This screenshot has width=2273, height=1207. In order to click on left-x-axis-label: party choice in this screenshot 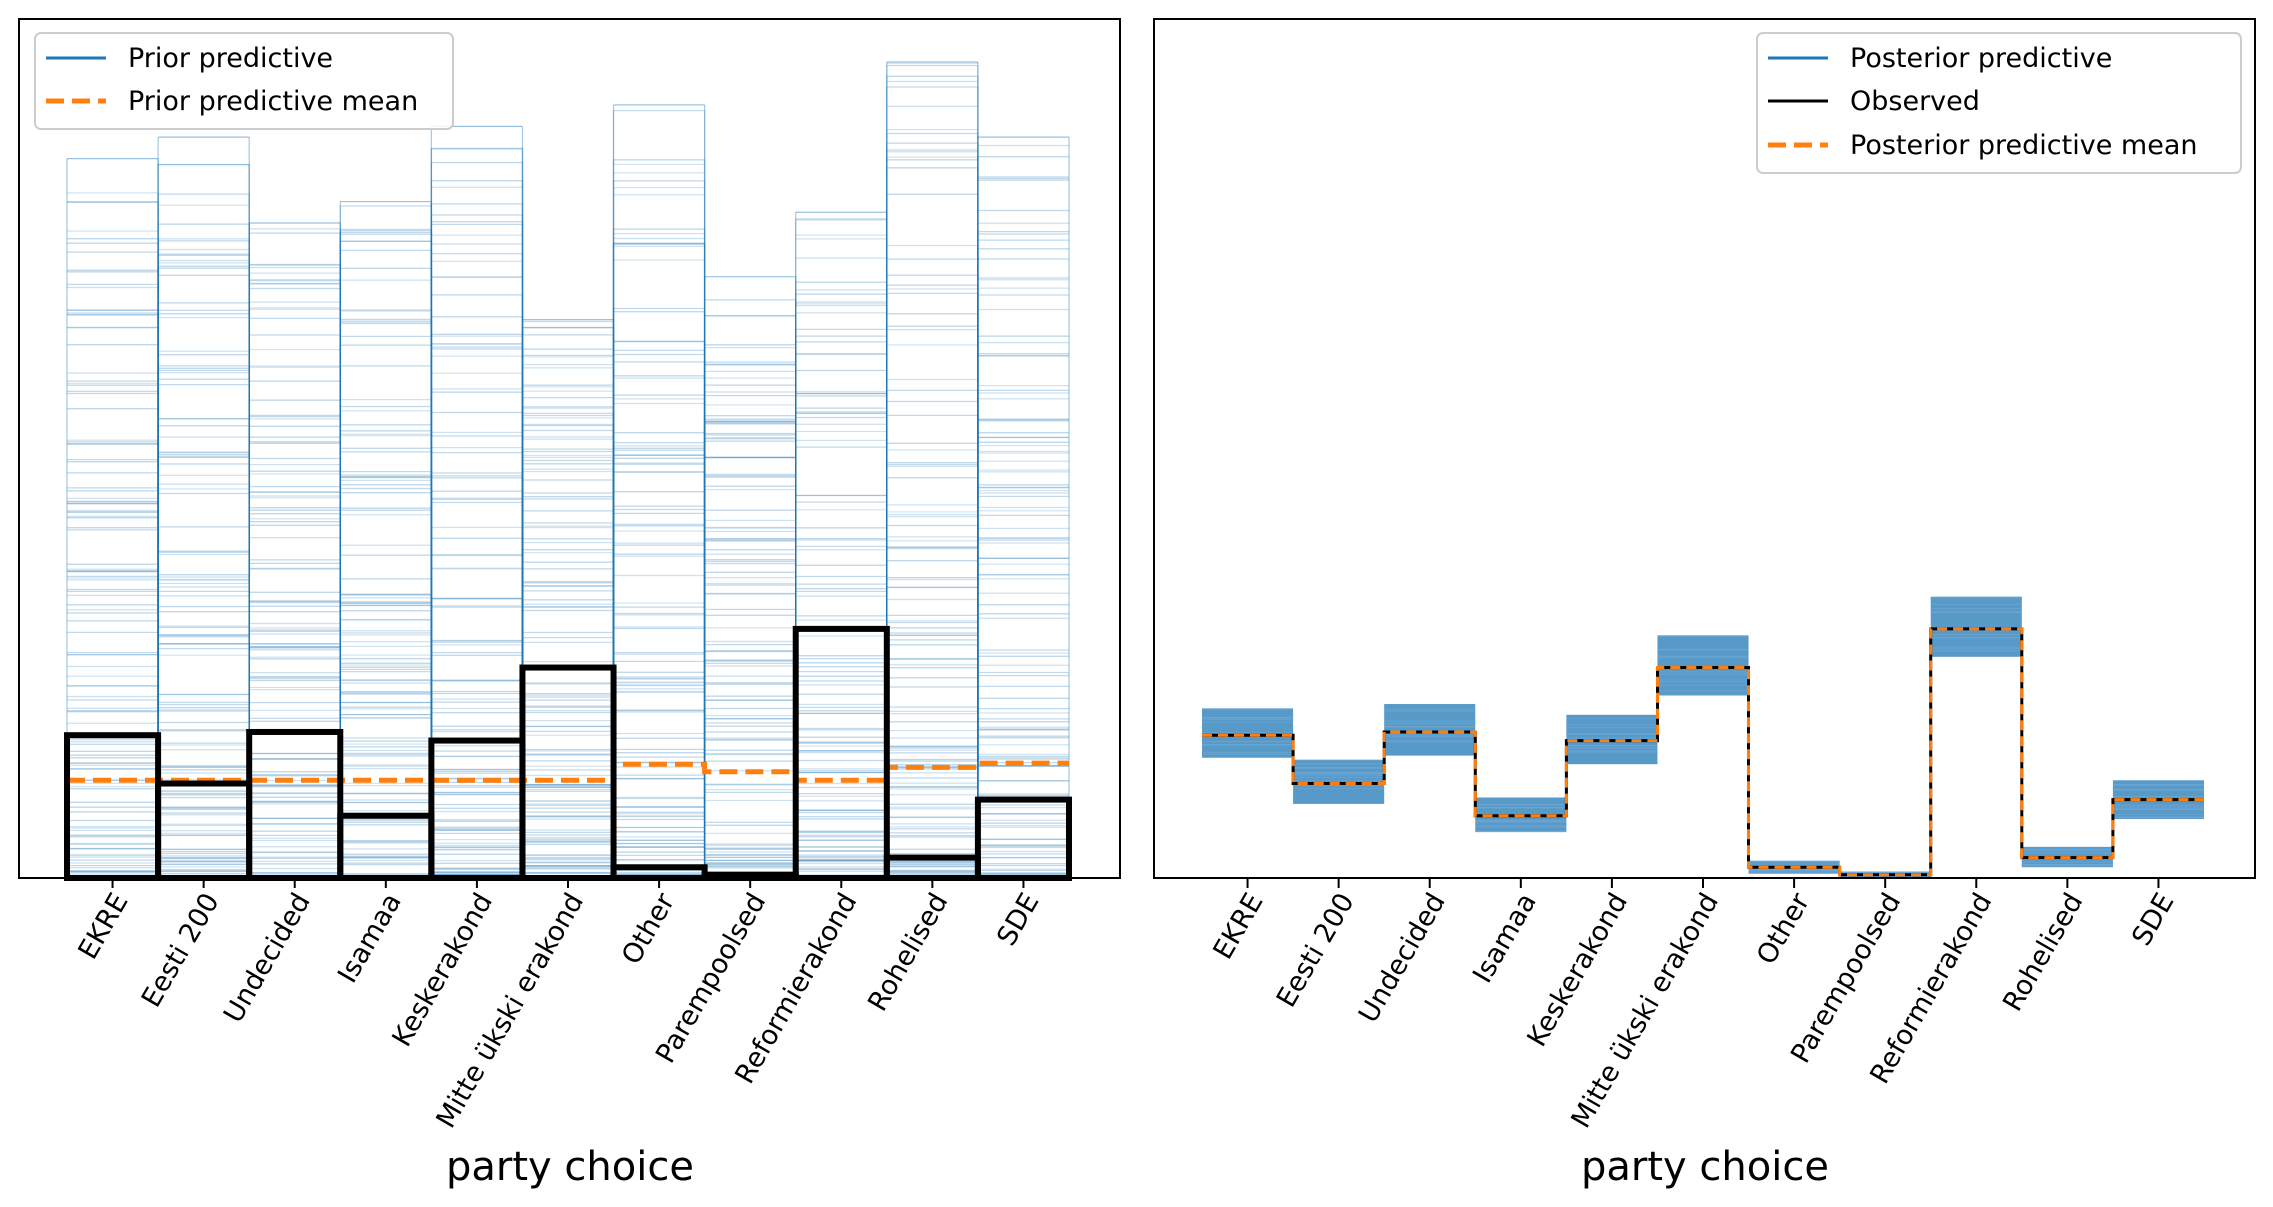, I will do `click(570, 1167)`.